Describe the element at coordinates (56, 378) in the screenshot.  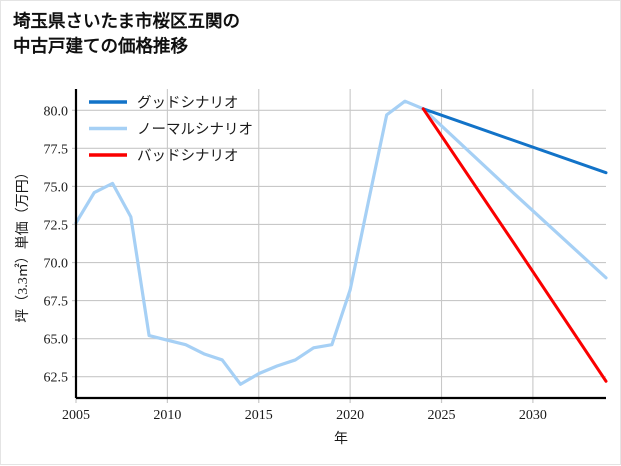
I see `y-tick-label-62.5: 62.5` at that location.